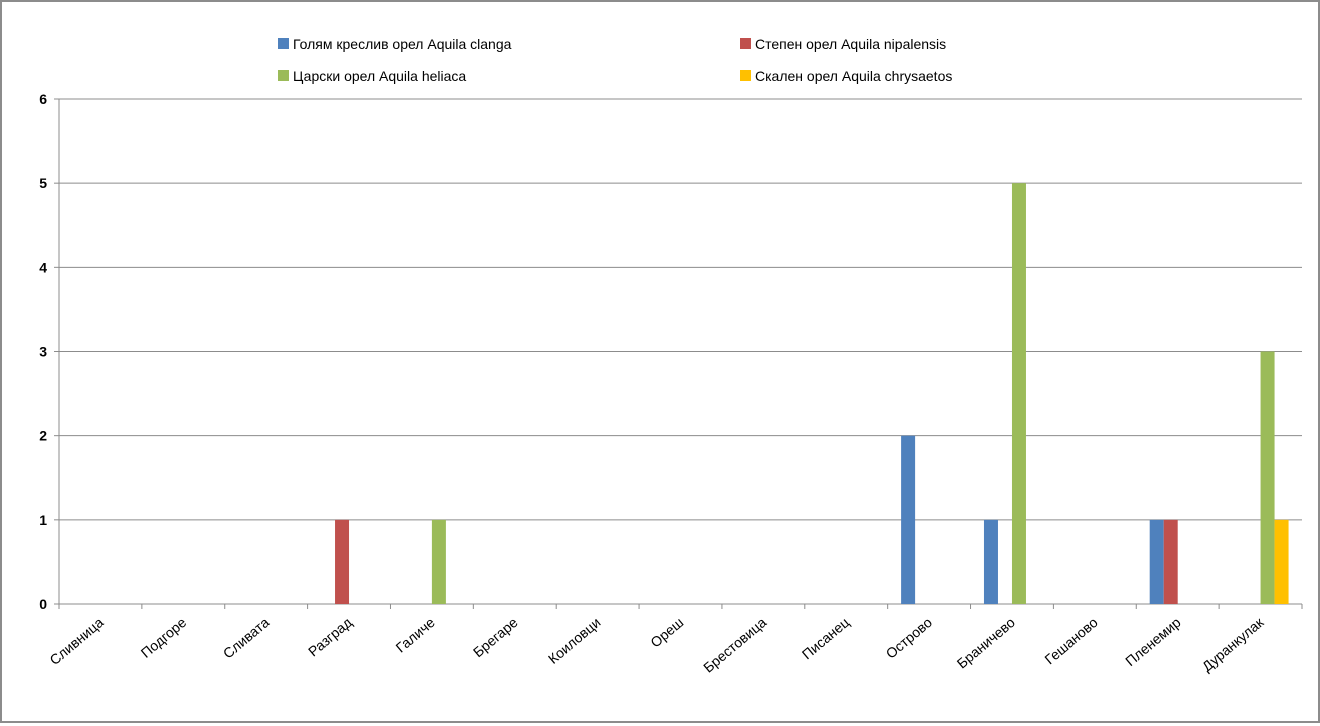 This screenshot has width=1320, height=726. Describe the element at coordinates (43, 183) in the screenshot. I see `y-tick-label: 5` at that location.